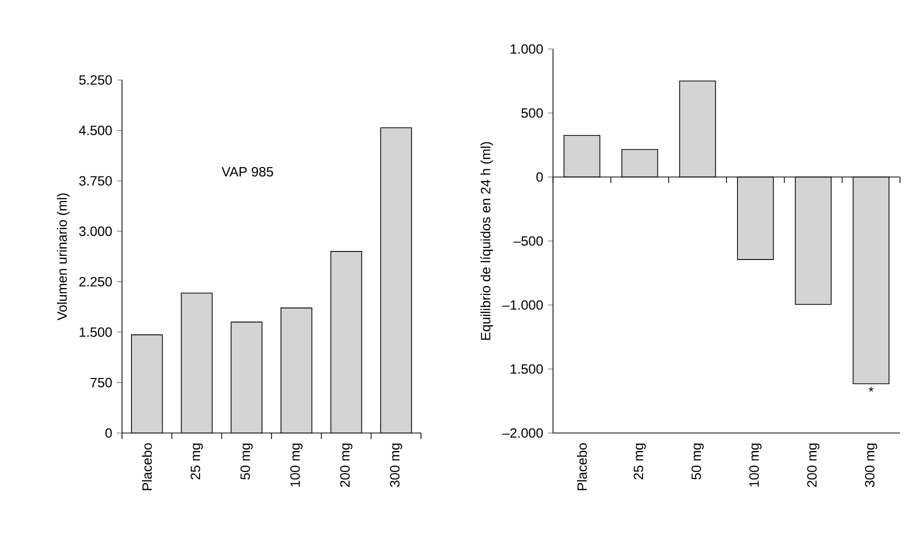 The width and height of the screenshot is (914, 536). What do you see at coordinates (871, 389) in the screenshot?
I see `annotation: *` at bounding box center [871, 389].